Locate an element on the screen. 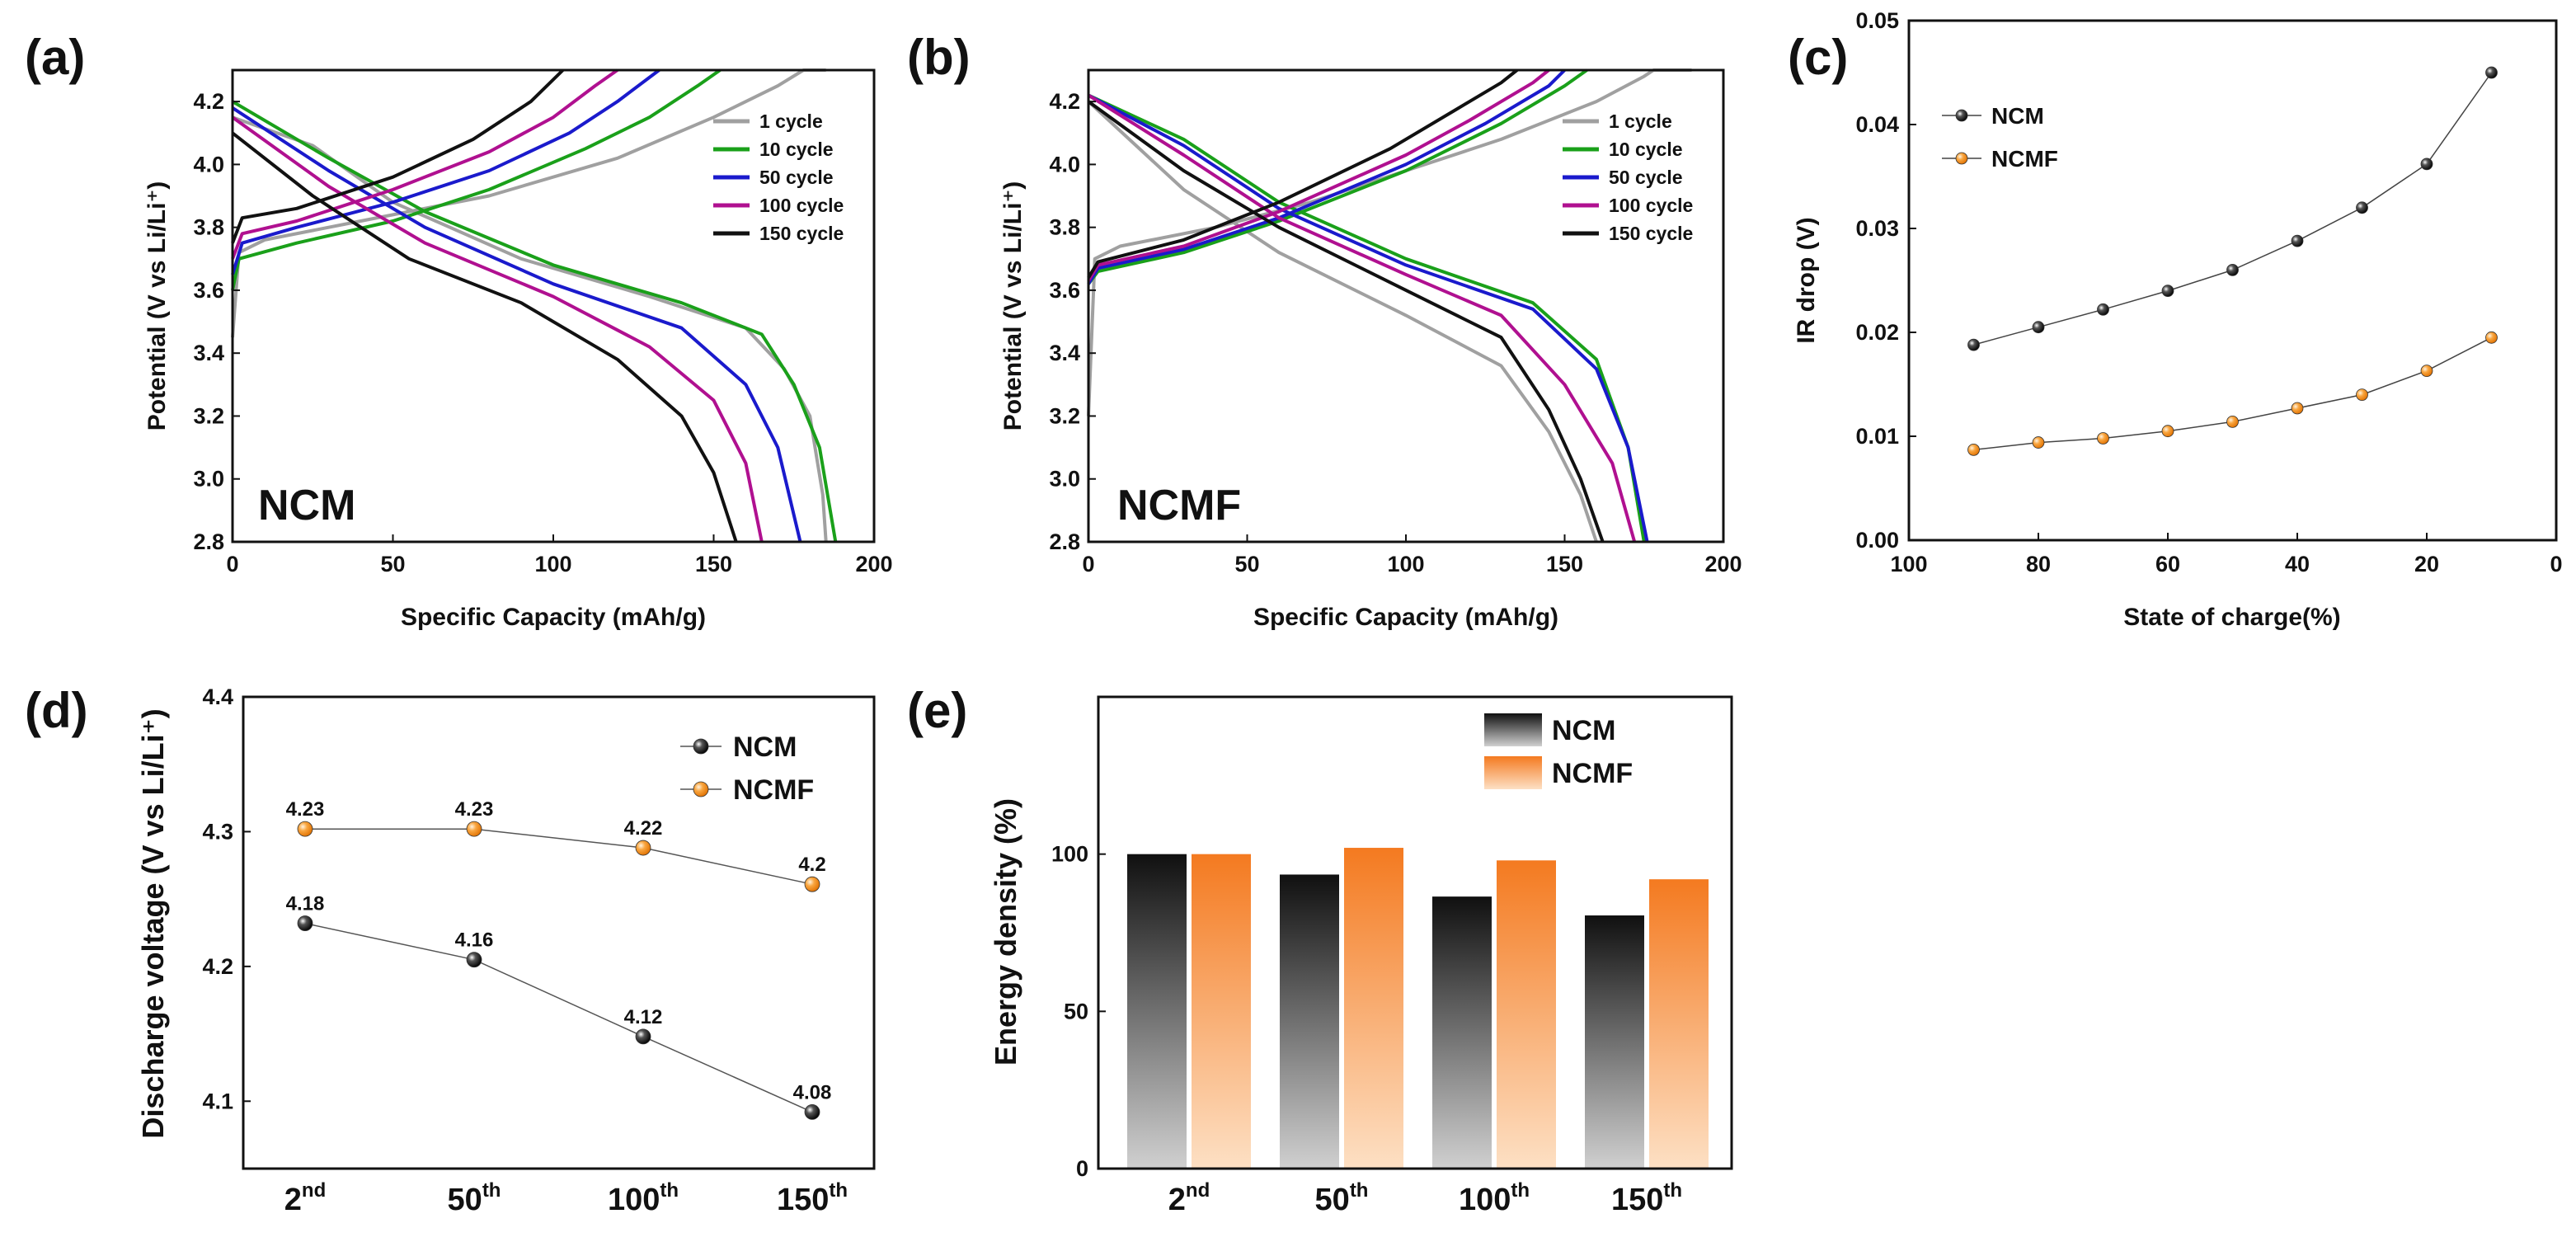 Image resolution: width=2576 pixels, height=1242 pixels. y-tick-label: 4.2 is located at coordinates (208, 102).